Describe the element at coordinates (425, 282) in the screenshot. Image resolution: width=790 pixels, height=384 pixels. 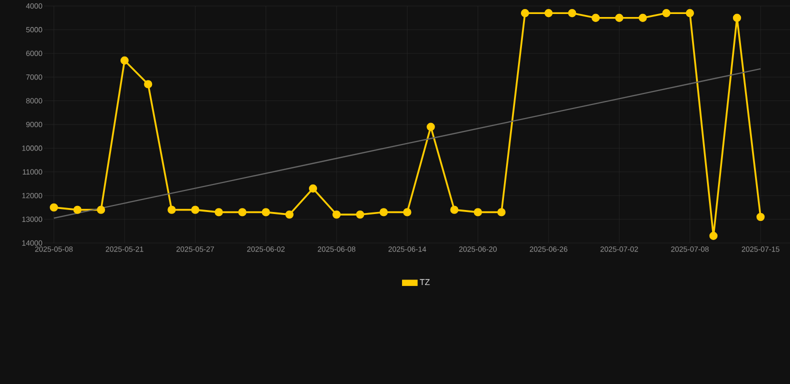
I see `legend-label: TZ` at that location.